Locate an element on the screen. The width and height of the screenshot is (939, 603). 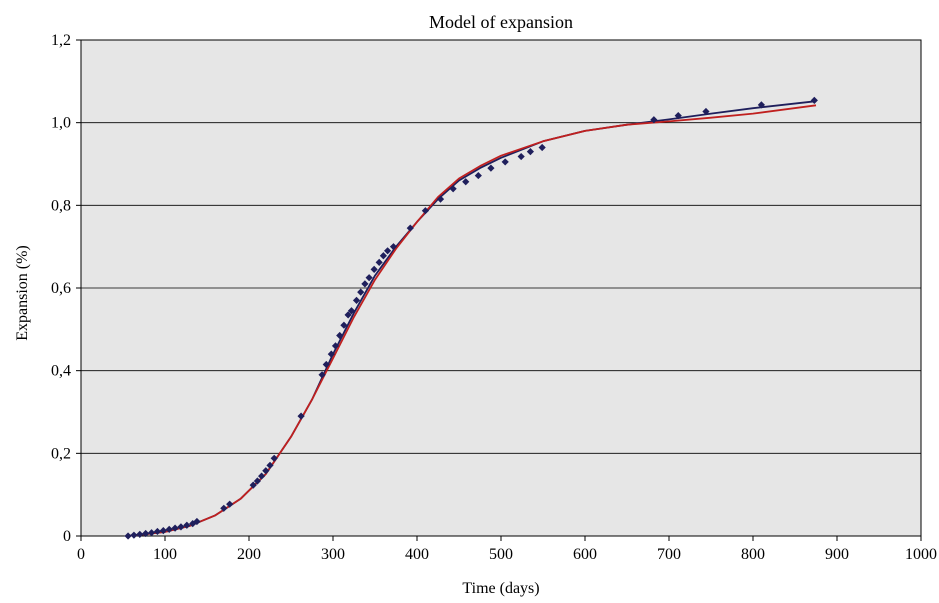
x-tick-label: 700 is located at coordinates (669, 554).